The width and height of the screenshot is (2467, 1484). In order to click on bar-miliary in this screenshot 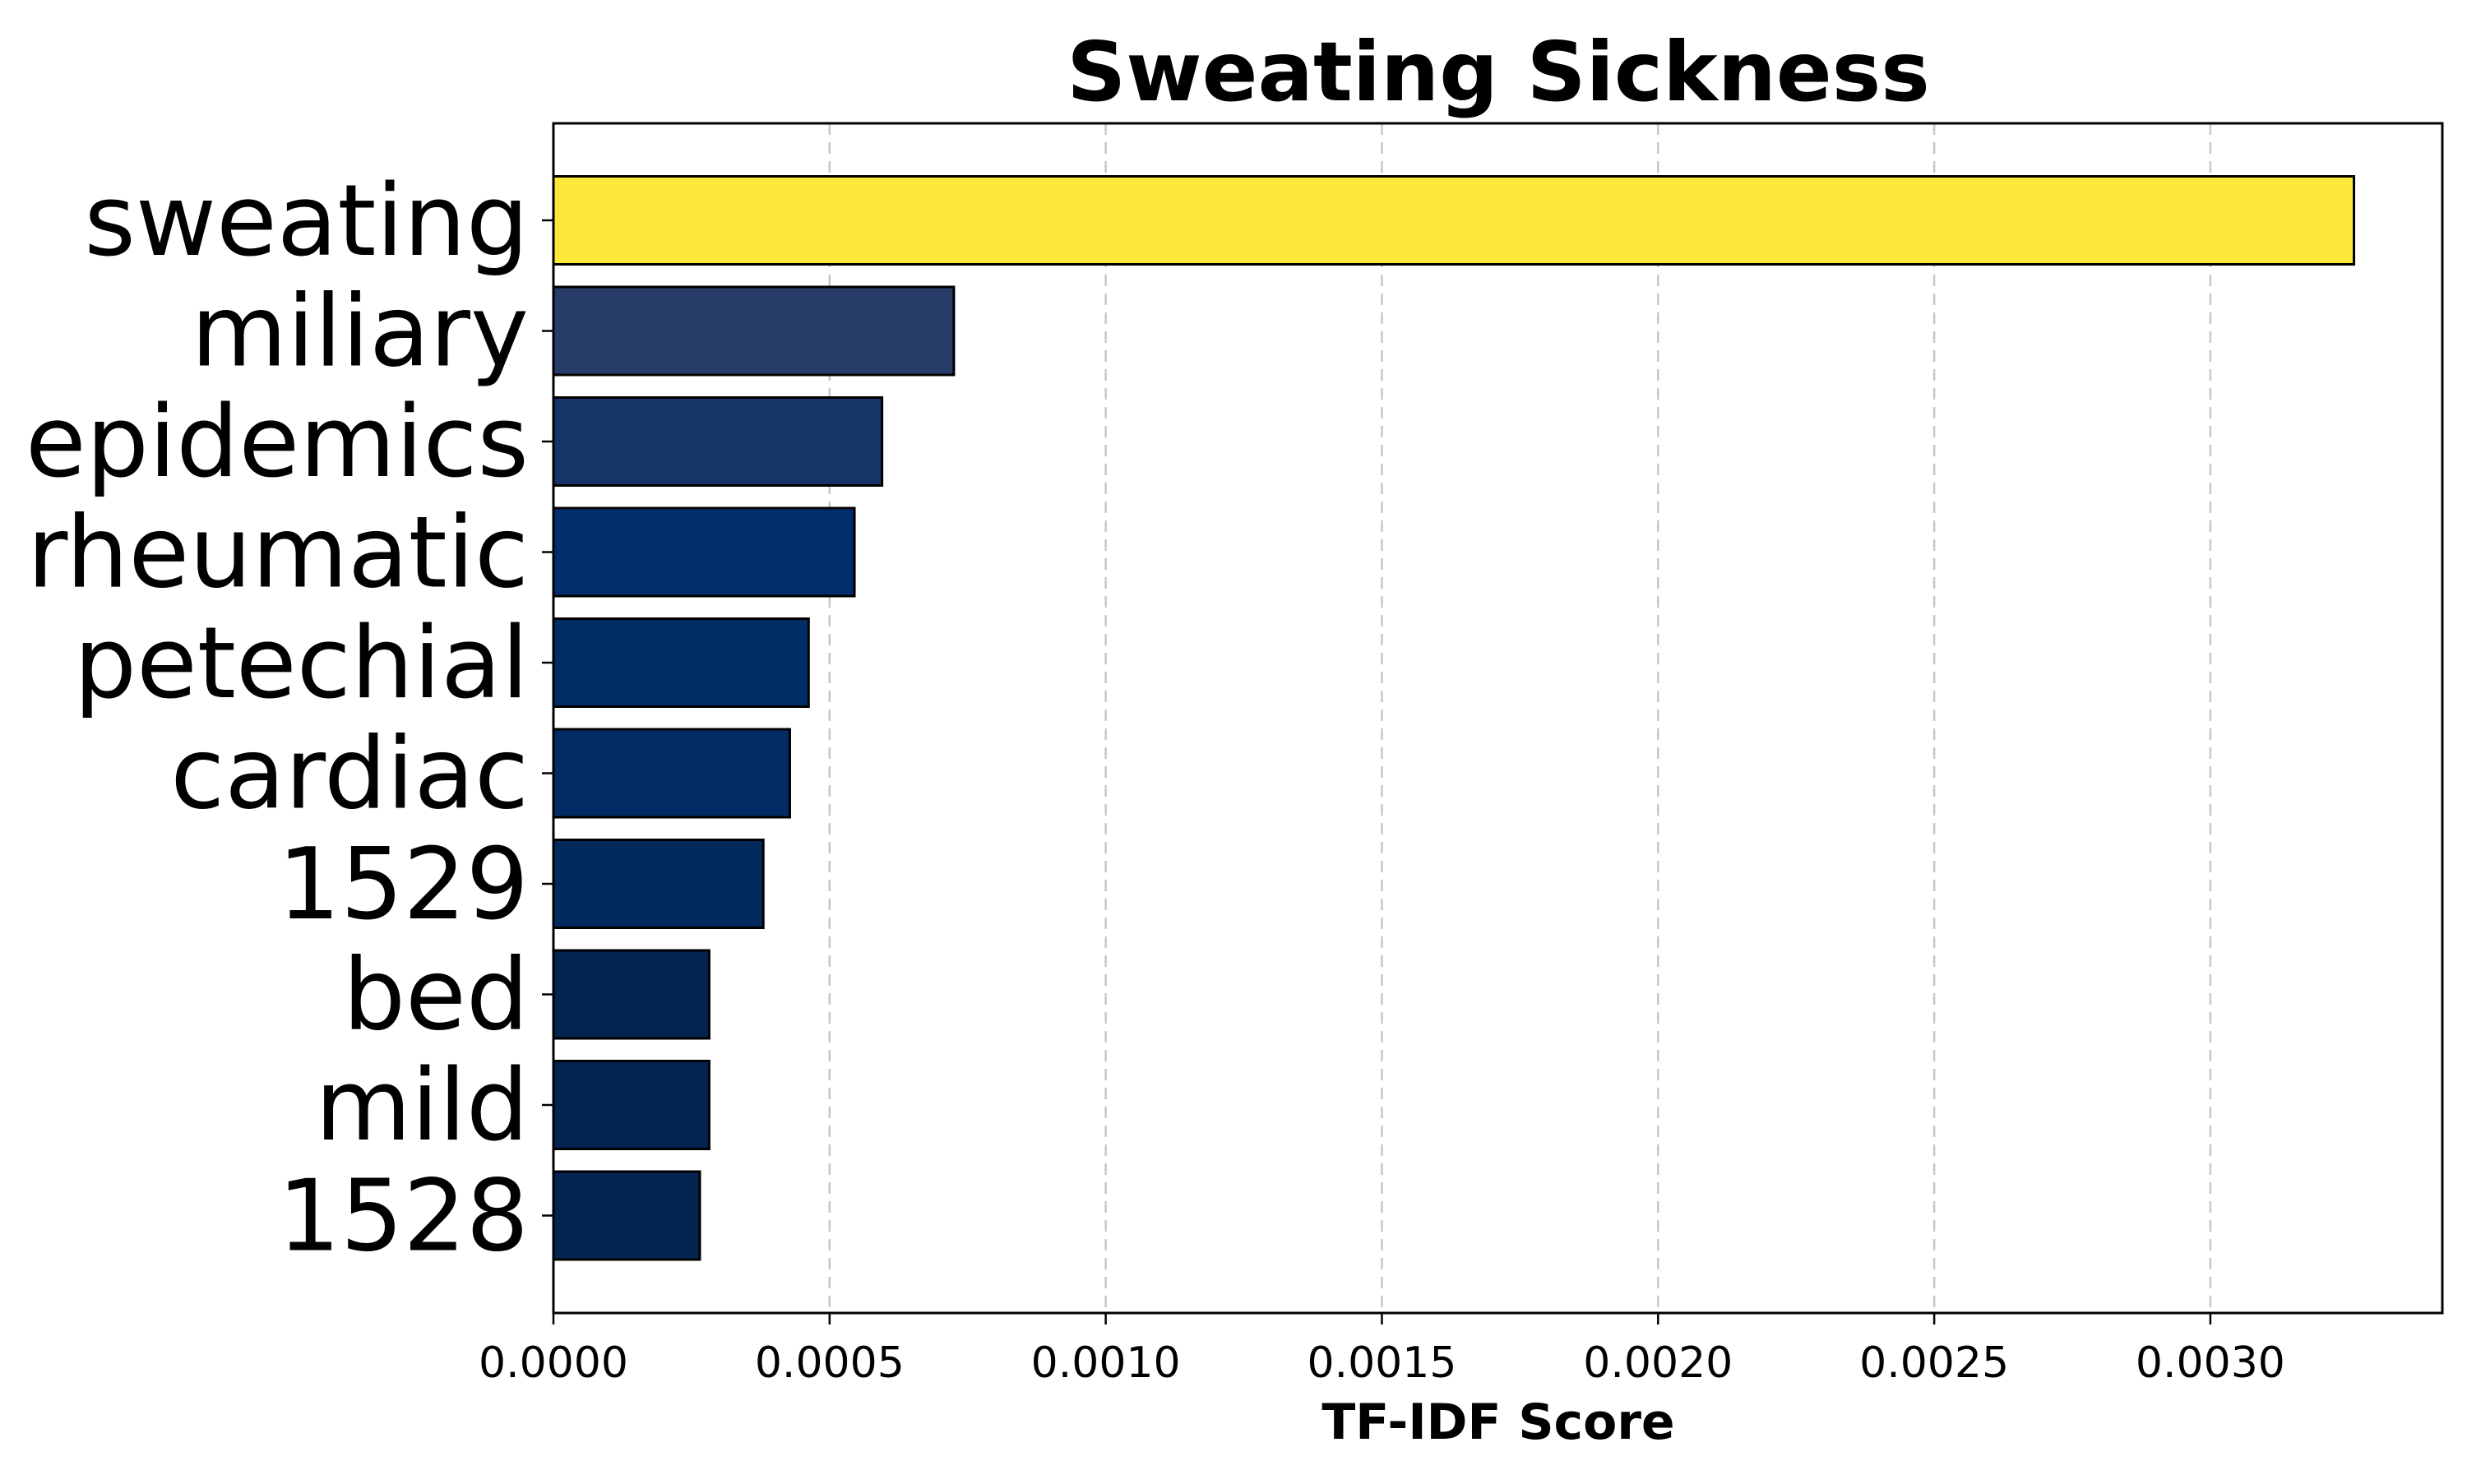, I will do `click(754, 331)`.